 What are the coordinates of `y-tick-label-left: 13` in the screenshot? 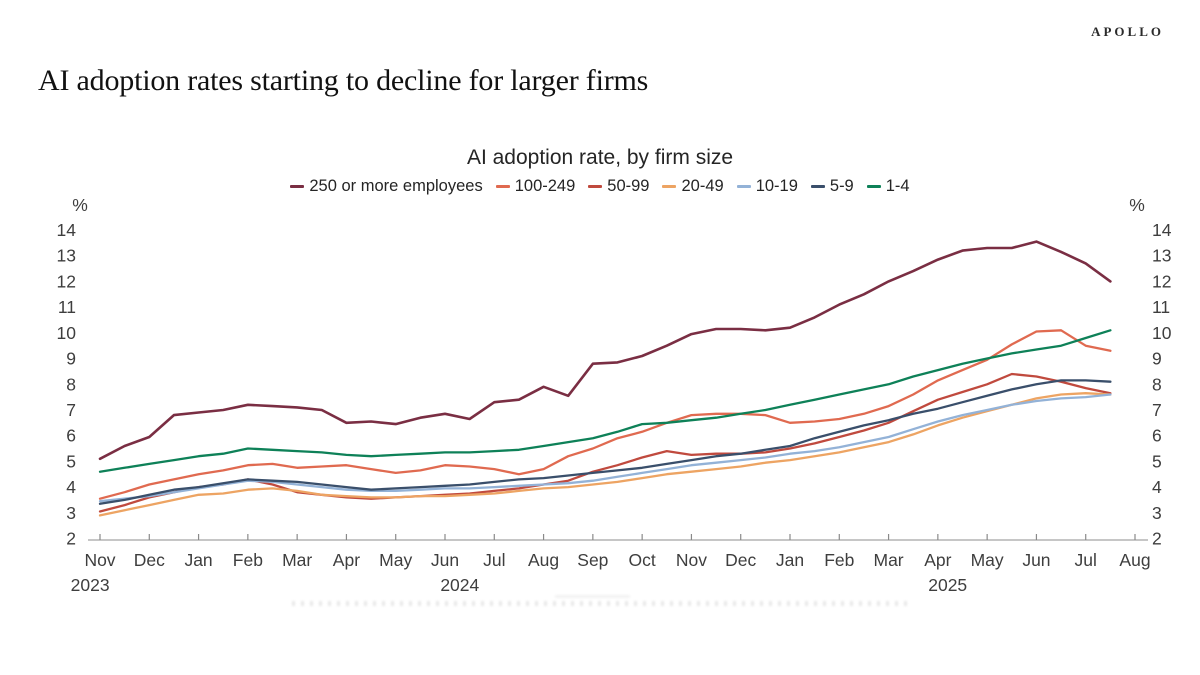 It's located at (66, 256).